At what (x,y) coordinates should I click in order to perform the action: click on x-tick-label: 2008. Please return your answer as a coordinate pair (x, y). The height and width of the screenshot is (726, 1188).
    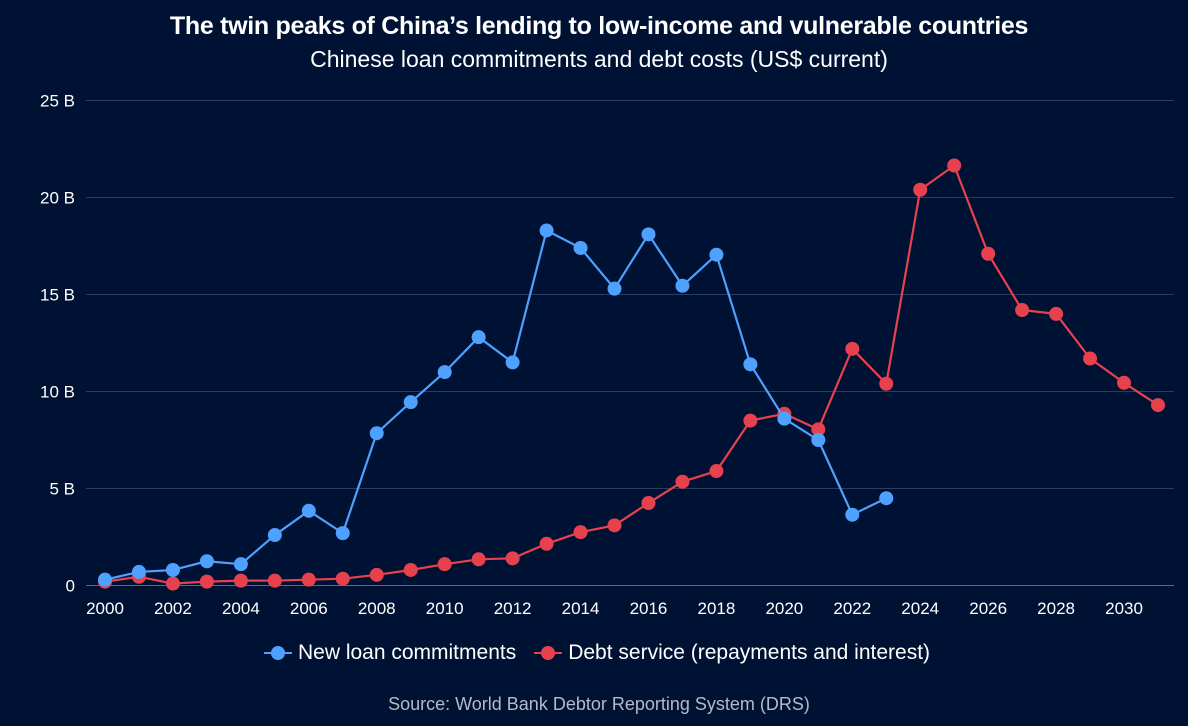
    Looking at the image, I should click on (377, 608).